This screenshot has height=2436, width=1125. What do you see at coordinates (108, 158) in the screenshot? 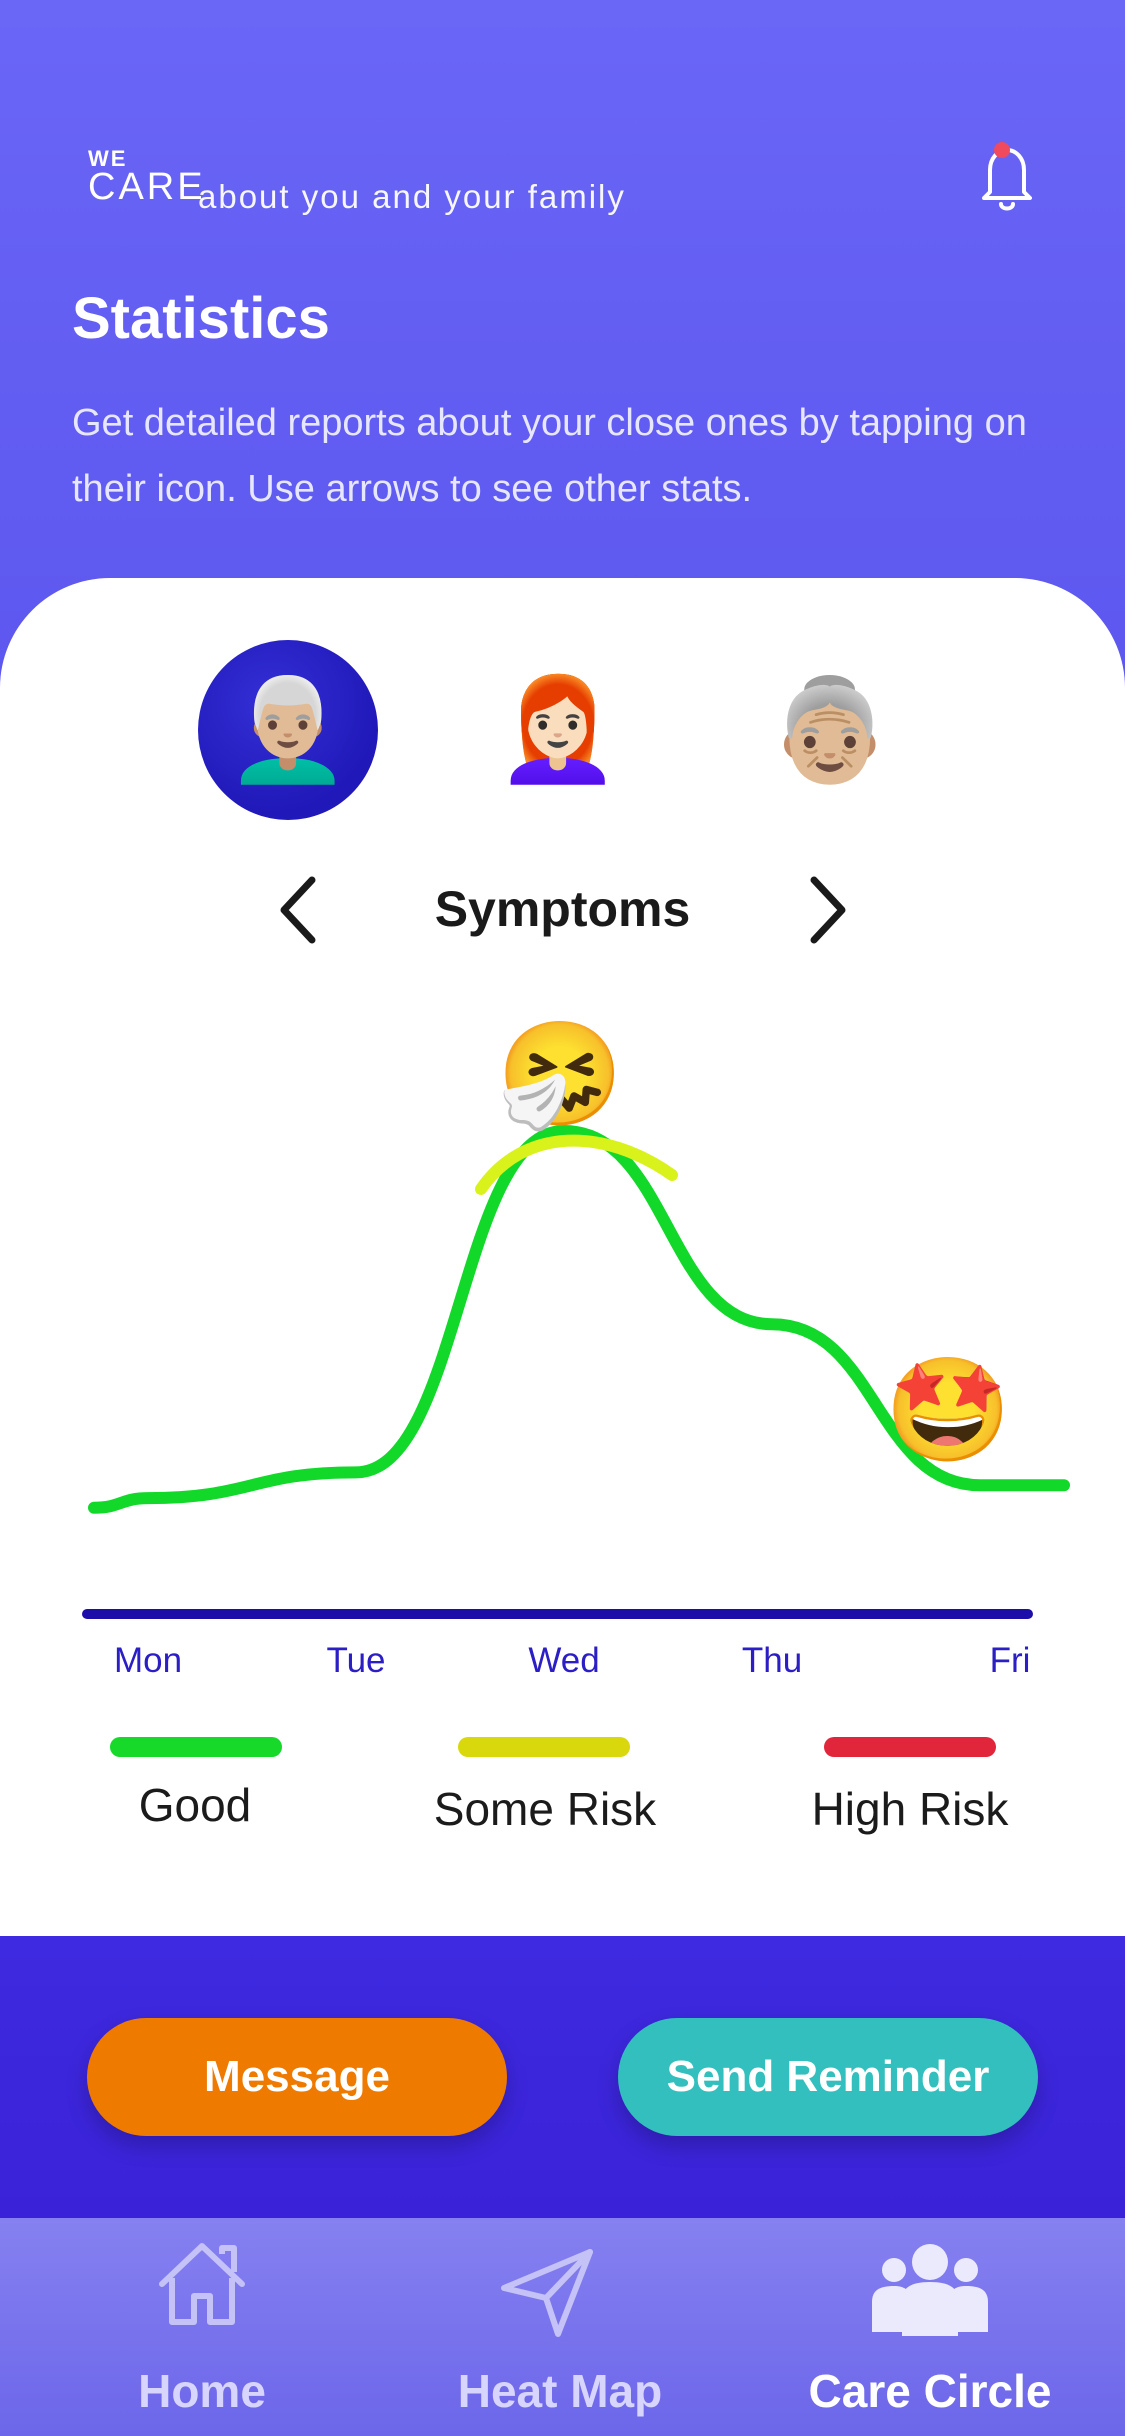
I see `brand-top-text: WE` at bounding box center [108, 158].